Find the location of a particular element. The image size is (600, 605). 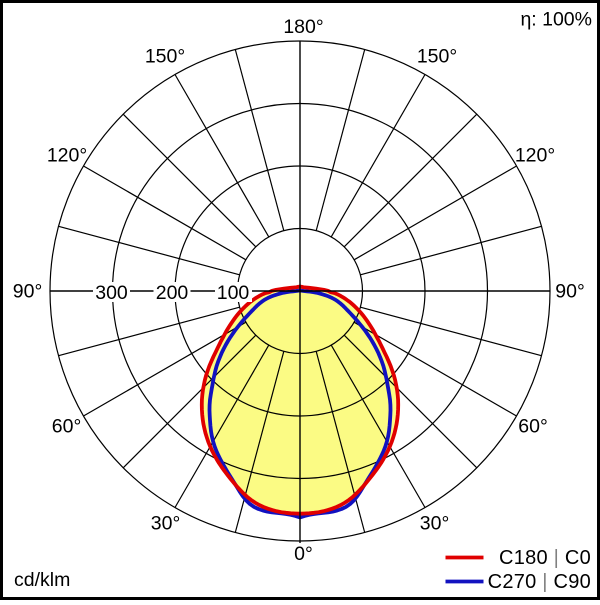

svg-text: cd/klm is located at coordinates (42, 580).